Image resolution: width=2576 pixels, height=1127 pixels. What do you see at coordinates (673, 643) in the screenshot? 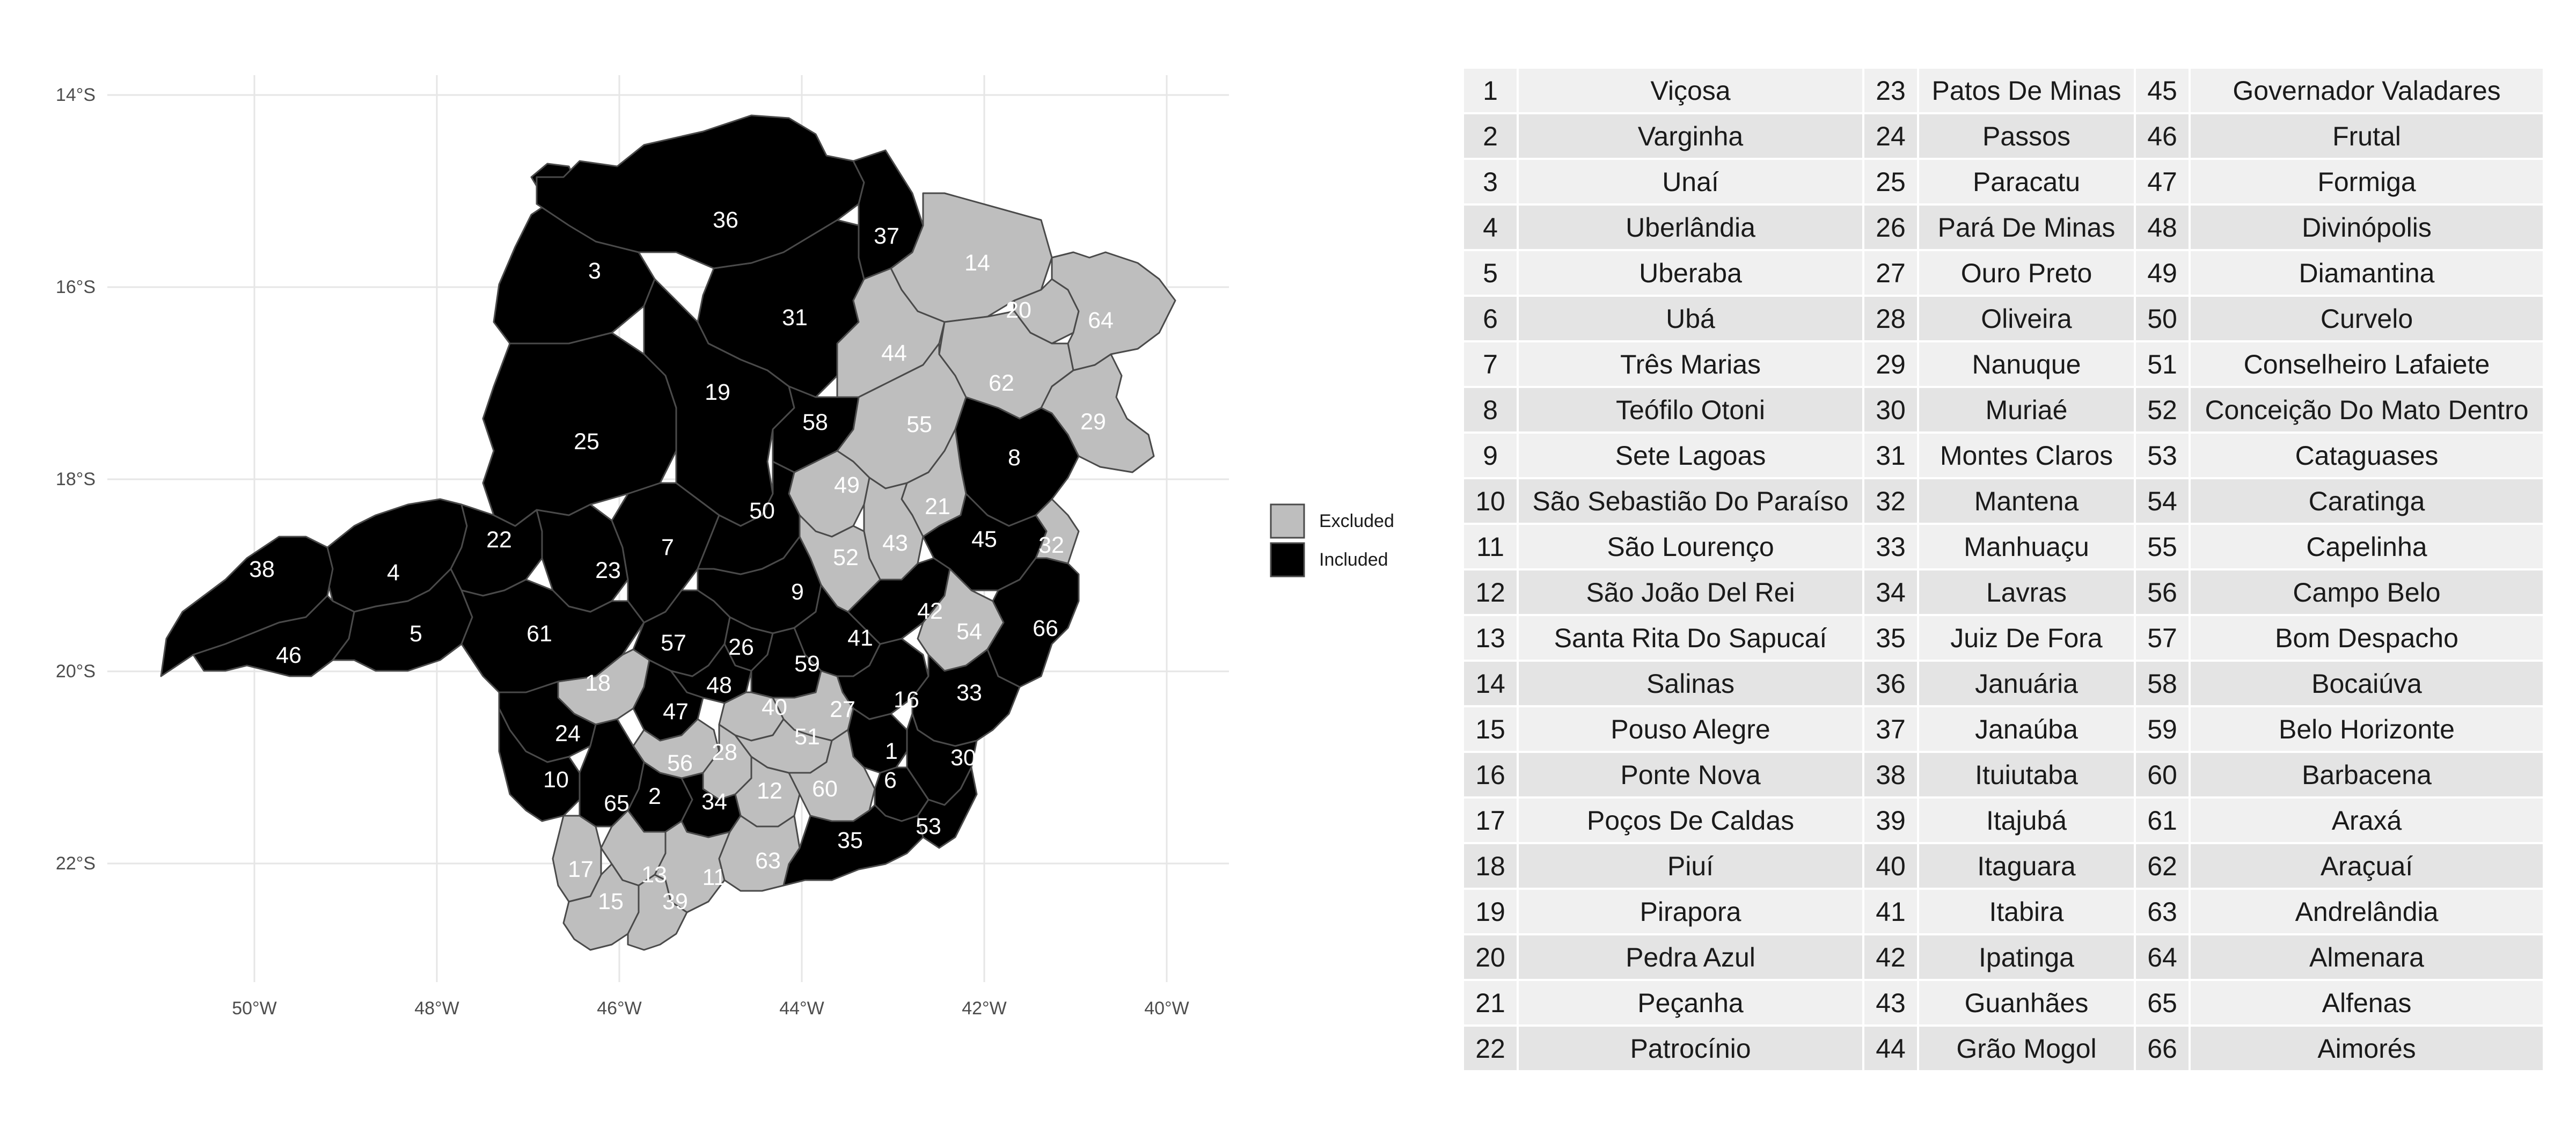
I see `region-label-57: 57` at bounding box center [673, 643].